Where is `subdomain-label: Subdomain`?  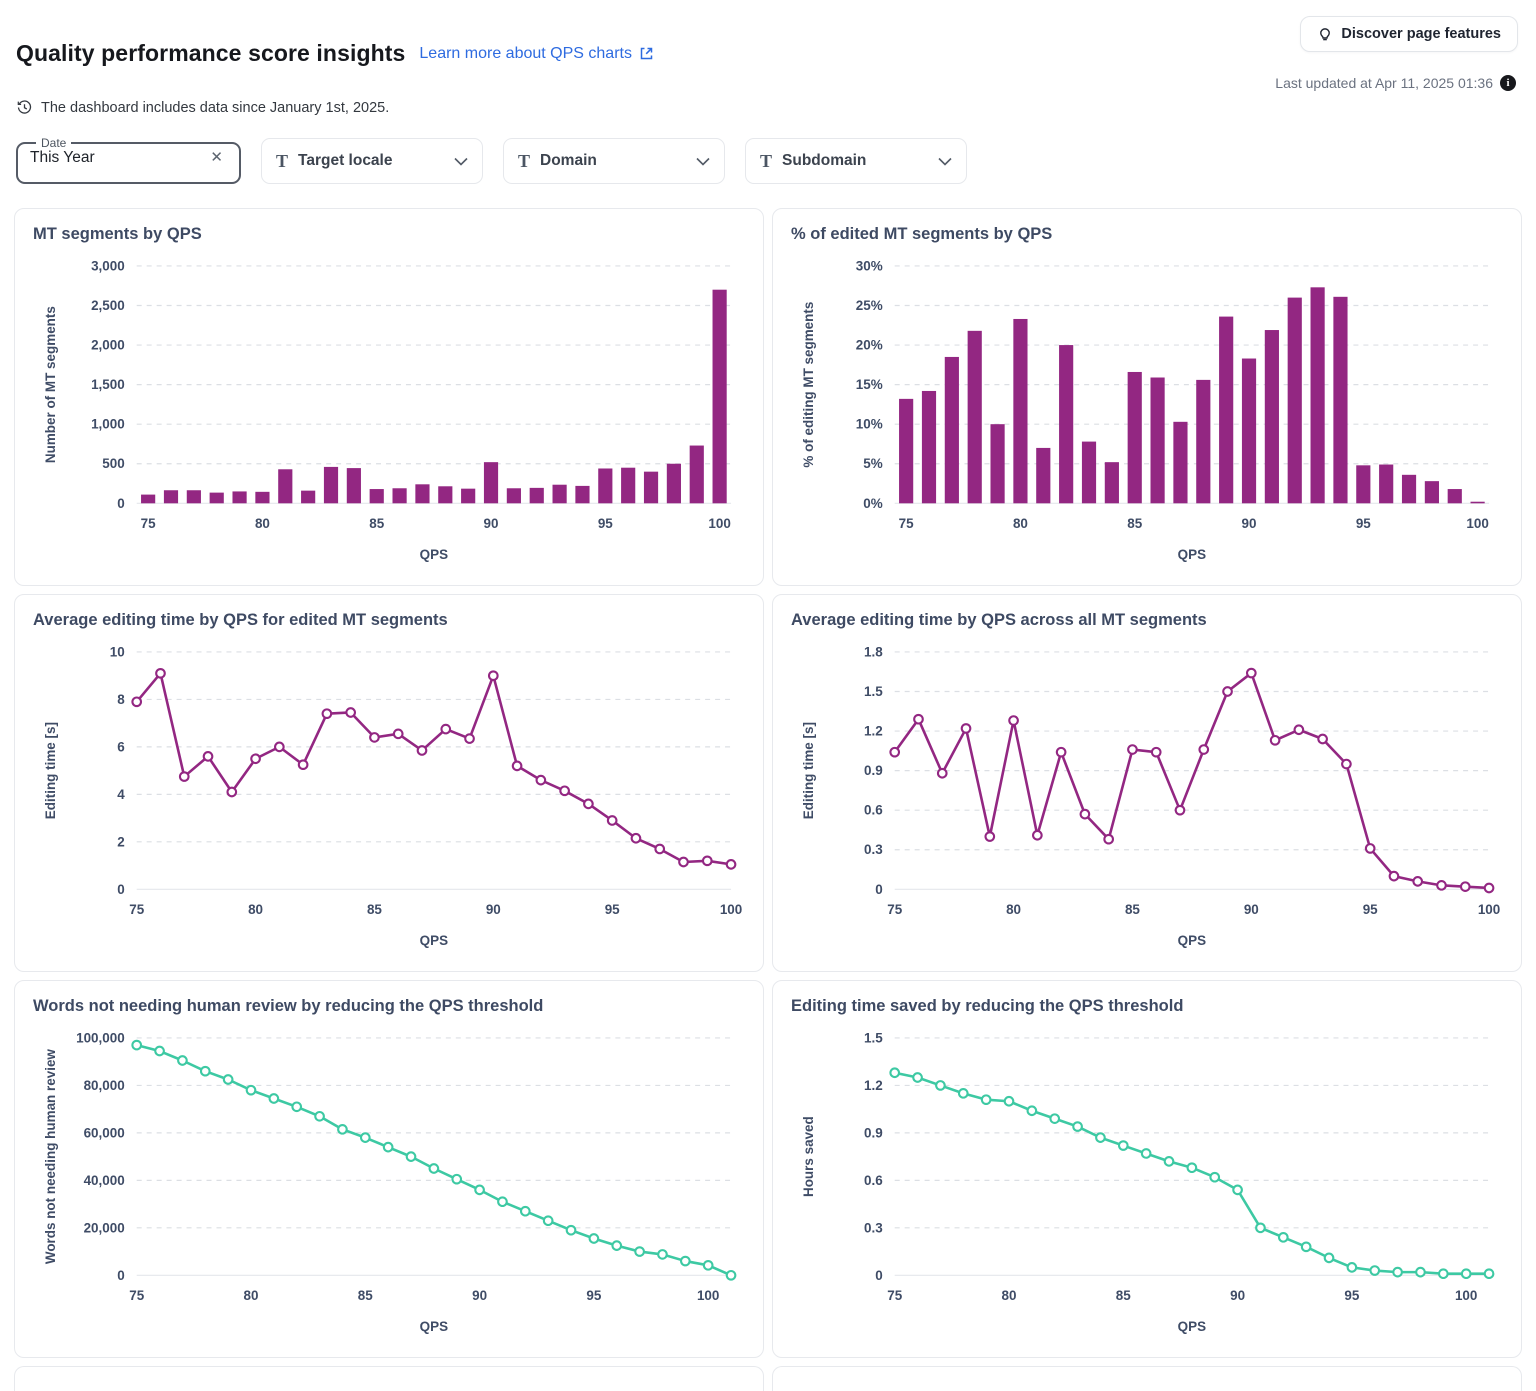
subdomain-label: Subdomain is located at coordinates (824, 160).